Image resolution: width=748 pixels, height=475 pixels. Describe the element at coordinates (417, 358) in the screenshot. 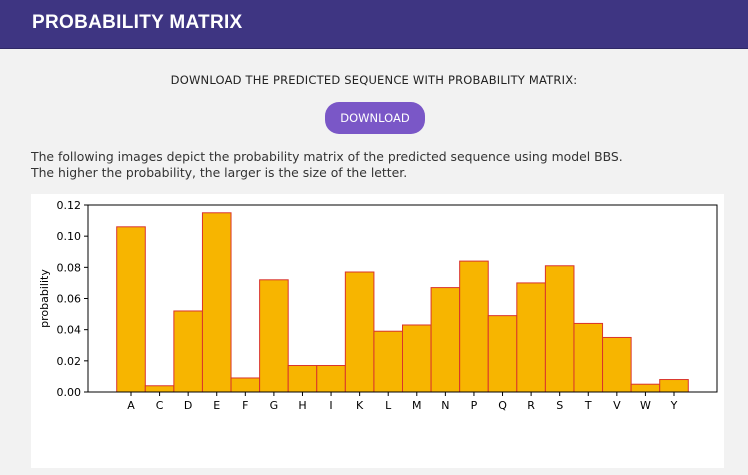

I see `bar-M` at that location.